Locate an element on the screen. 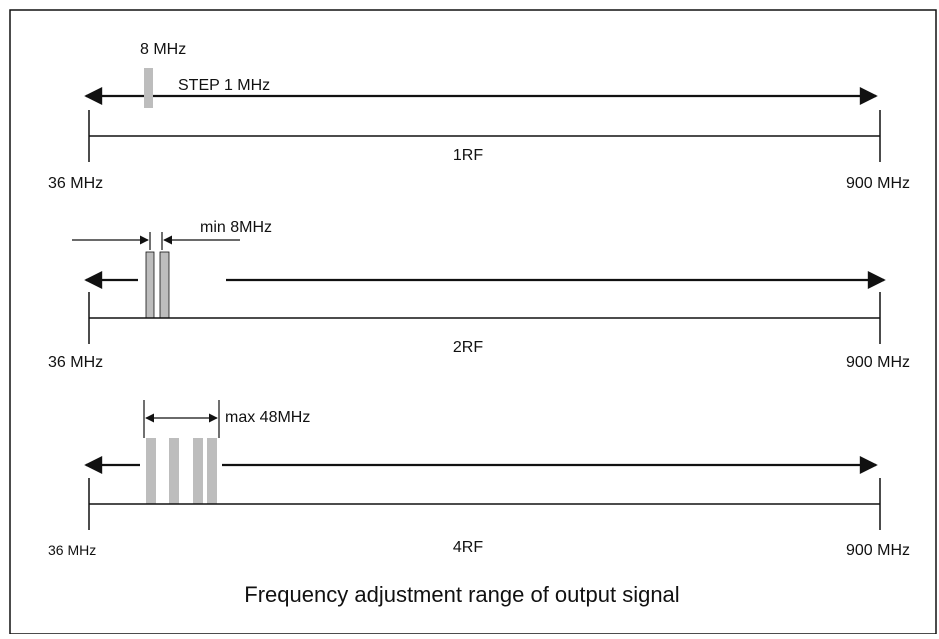 Image resolution: width=939 pixels, height=639 pixels. spacing-label: min 8MHz is located at coordinates (236, 227).